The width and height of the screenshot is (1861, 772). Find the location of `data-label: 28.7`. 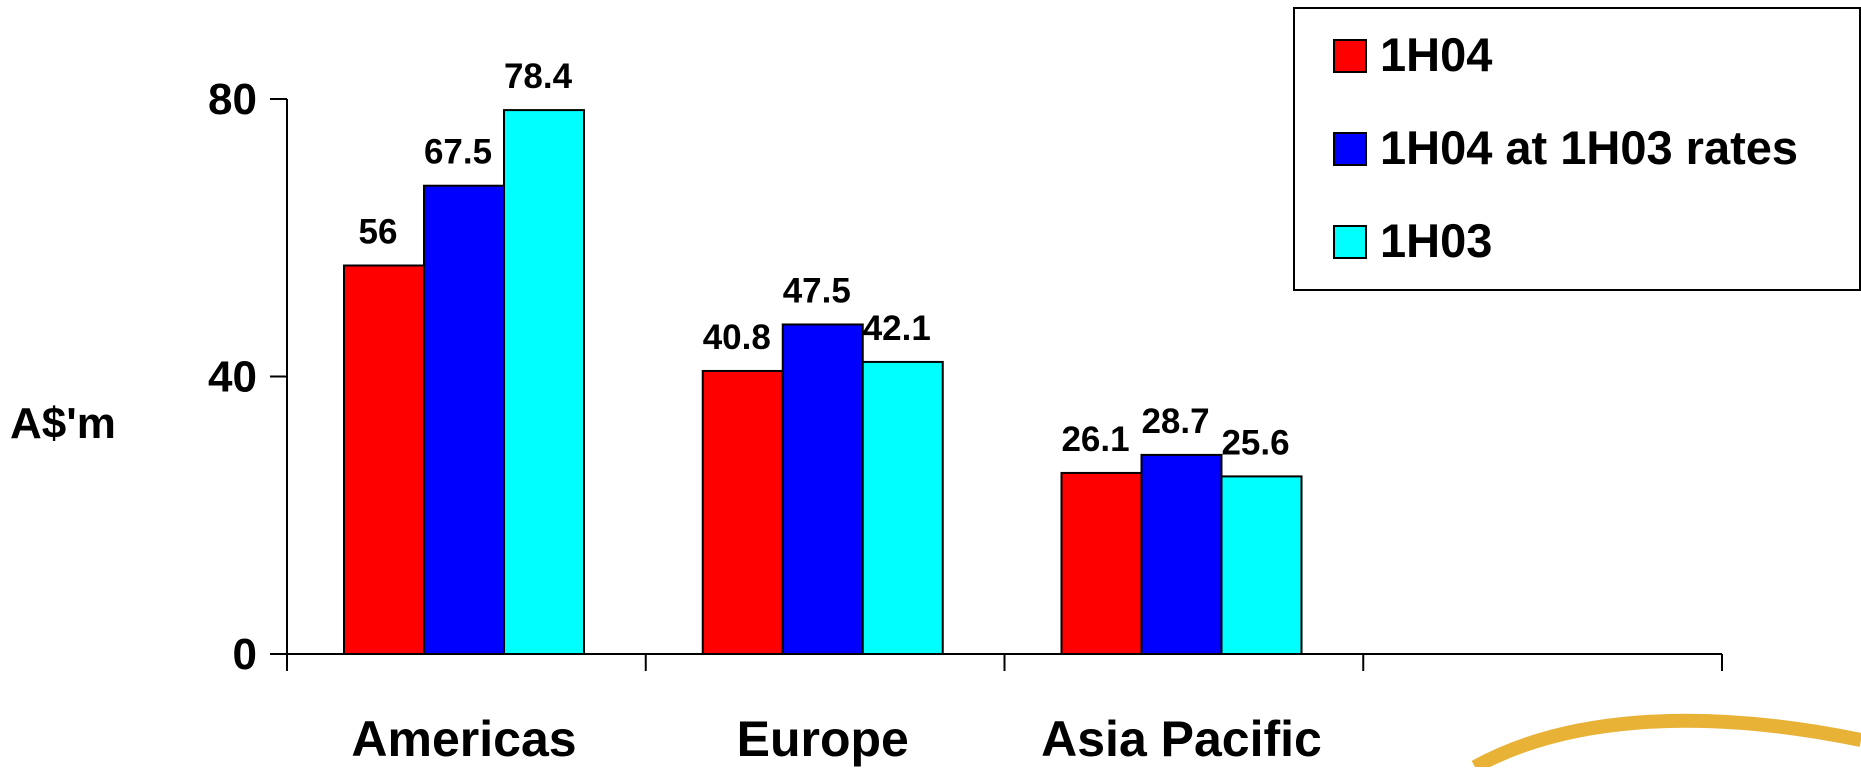

data-label: 28.7 is located at coordinates (1175, 421).